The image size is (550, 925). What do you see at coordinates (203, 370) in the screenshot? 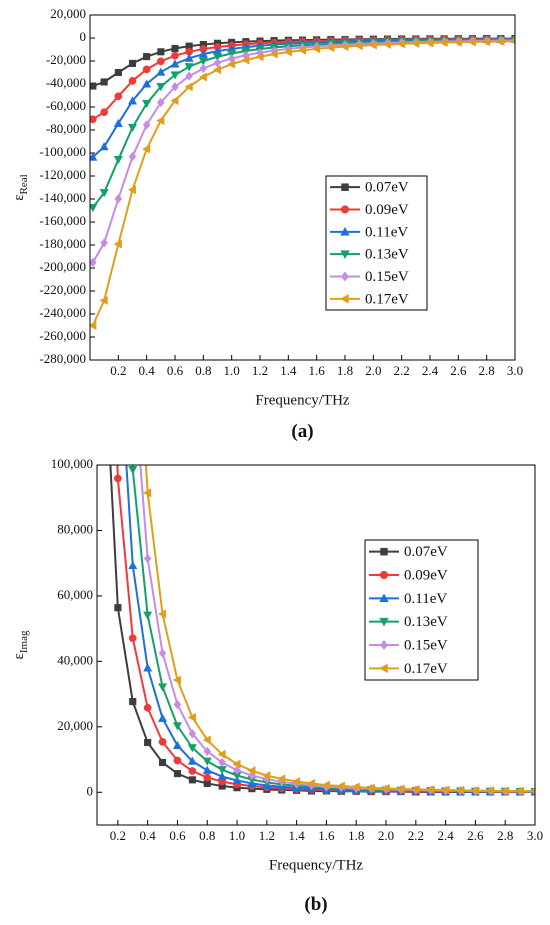
I see `x-tick-label: 0.8` at bounding box center [203, 370].